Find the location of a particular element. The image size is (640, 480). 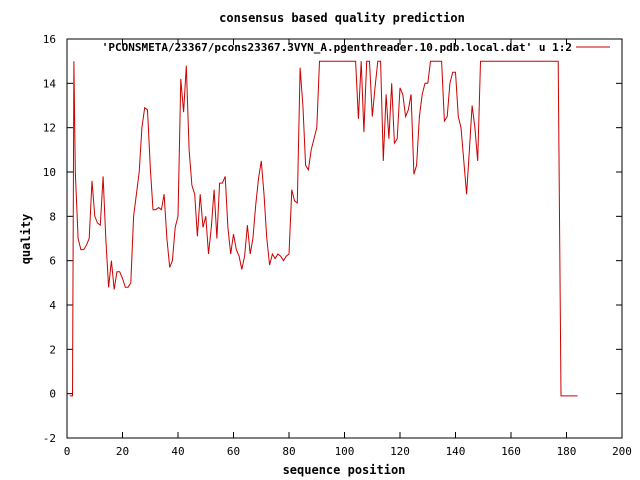

x-axis-label: sequence position is located at coordinates (344, 470).